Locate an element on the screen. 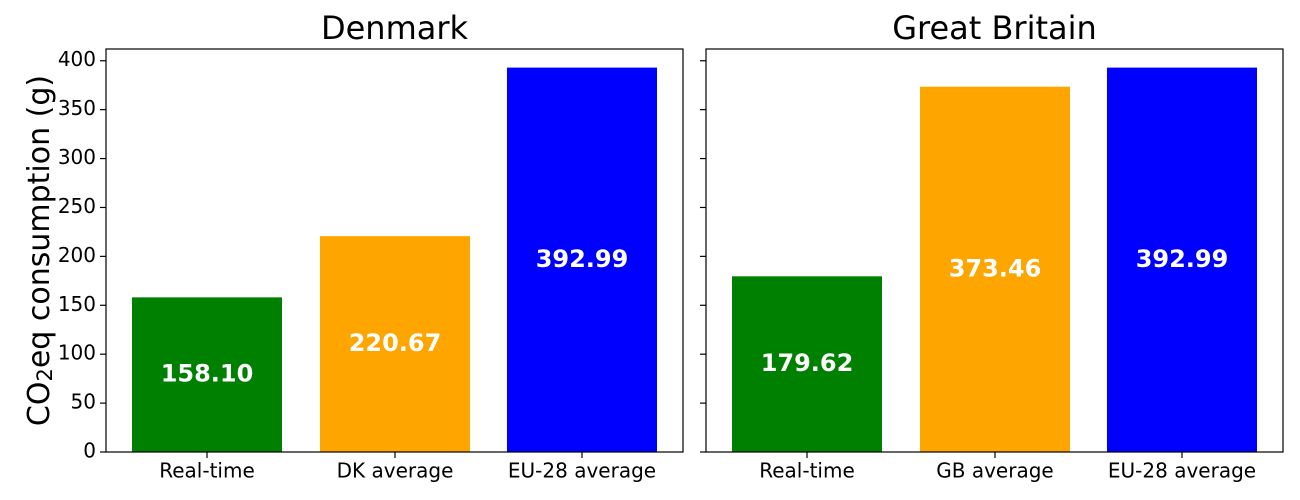 Image resolution: width=1300 pixels, height=500 pixels. y-tick-label: 400 is located at coordinates (77, 59).